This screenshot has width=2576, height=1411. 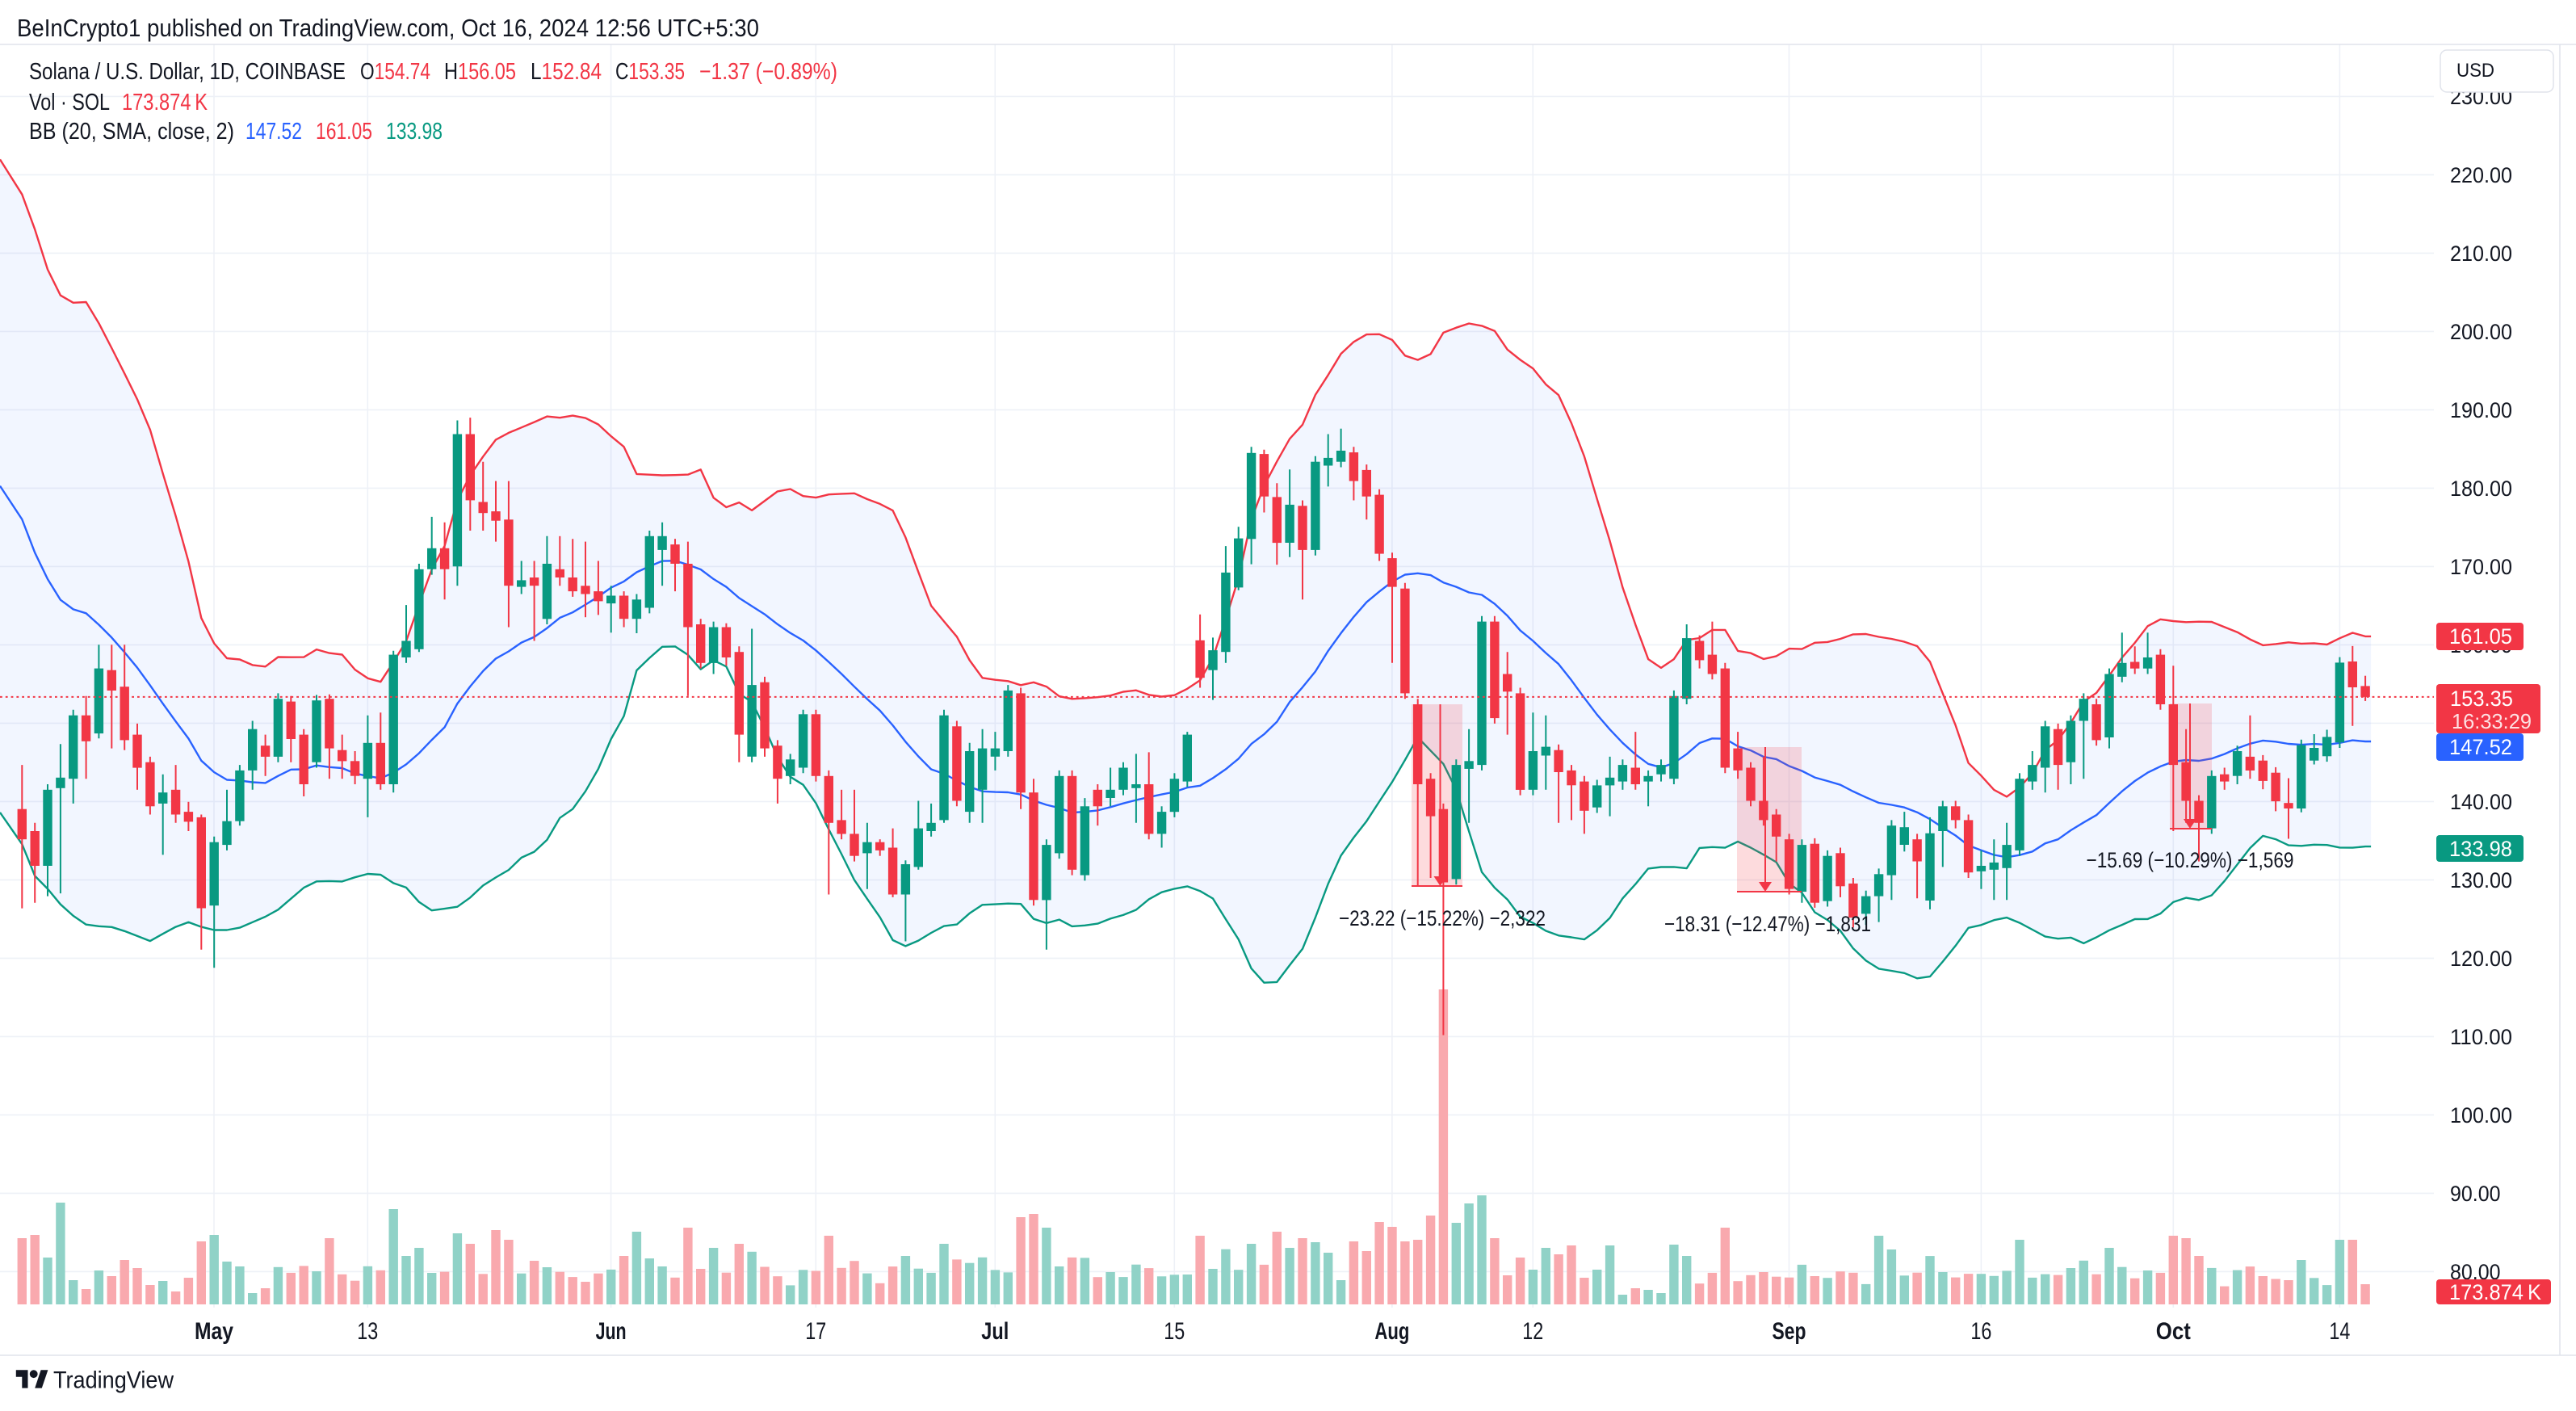 What do you see at coordinates (2339, 1331) in the screenshot?
I see `svg-text: 14` at bounding box center [2339, 1331].